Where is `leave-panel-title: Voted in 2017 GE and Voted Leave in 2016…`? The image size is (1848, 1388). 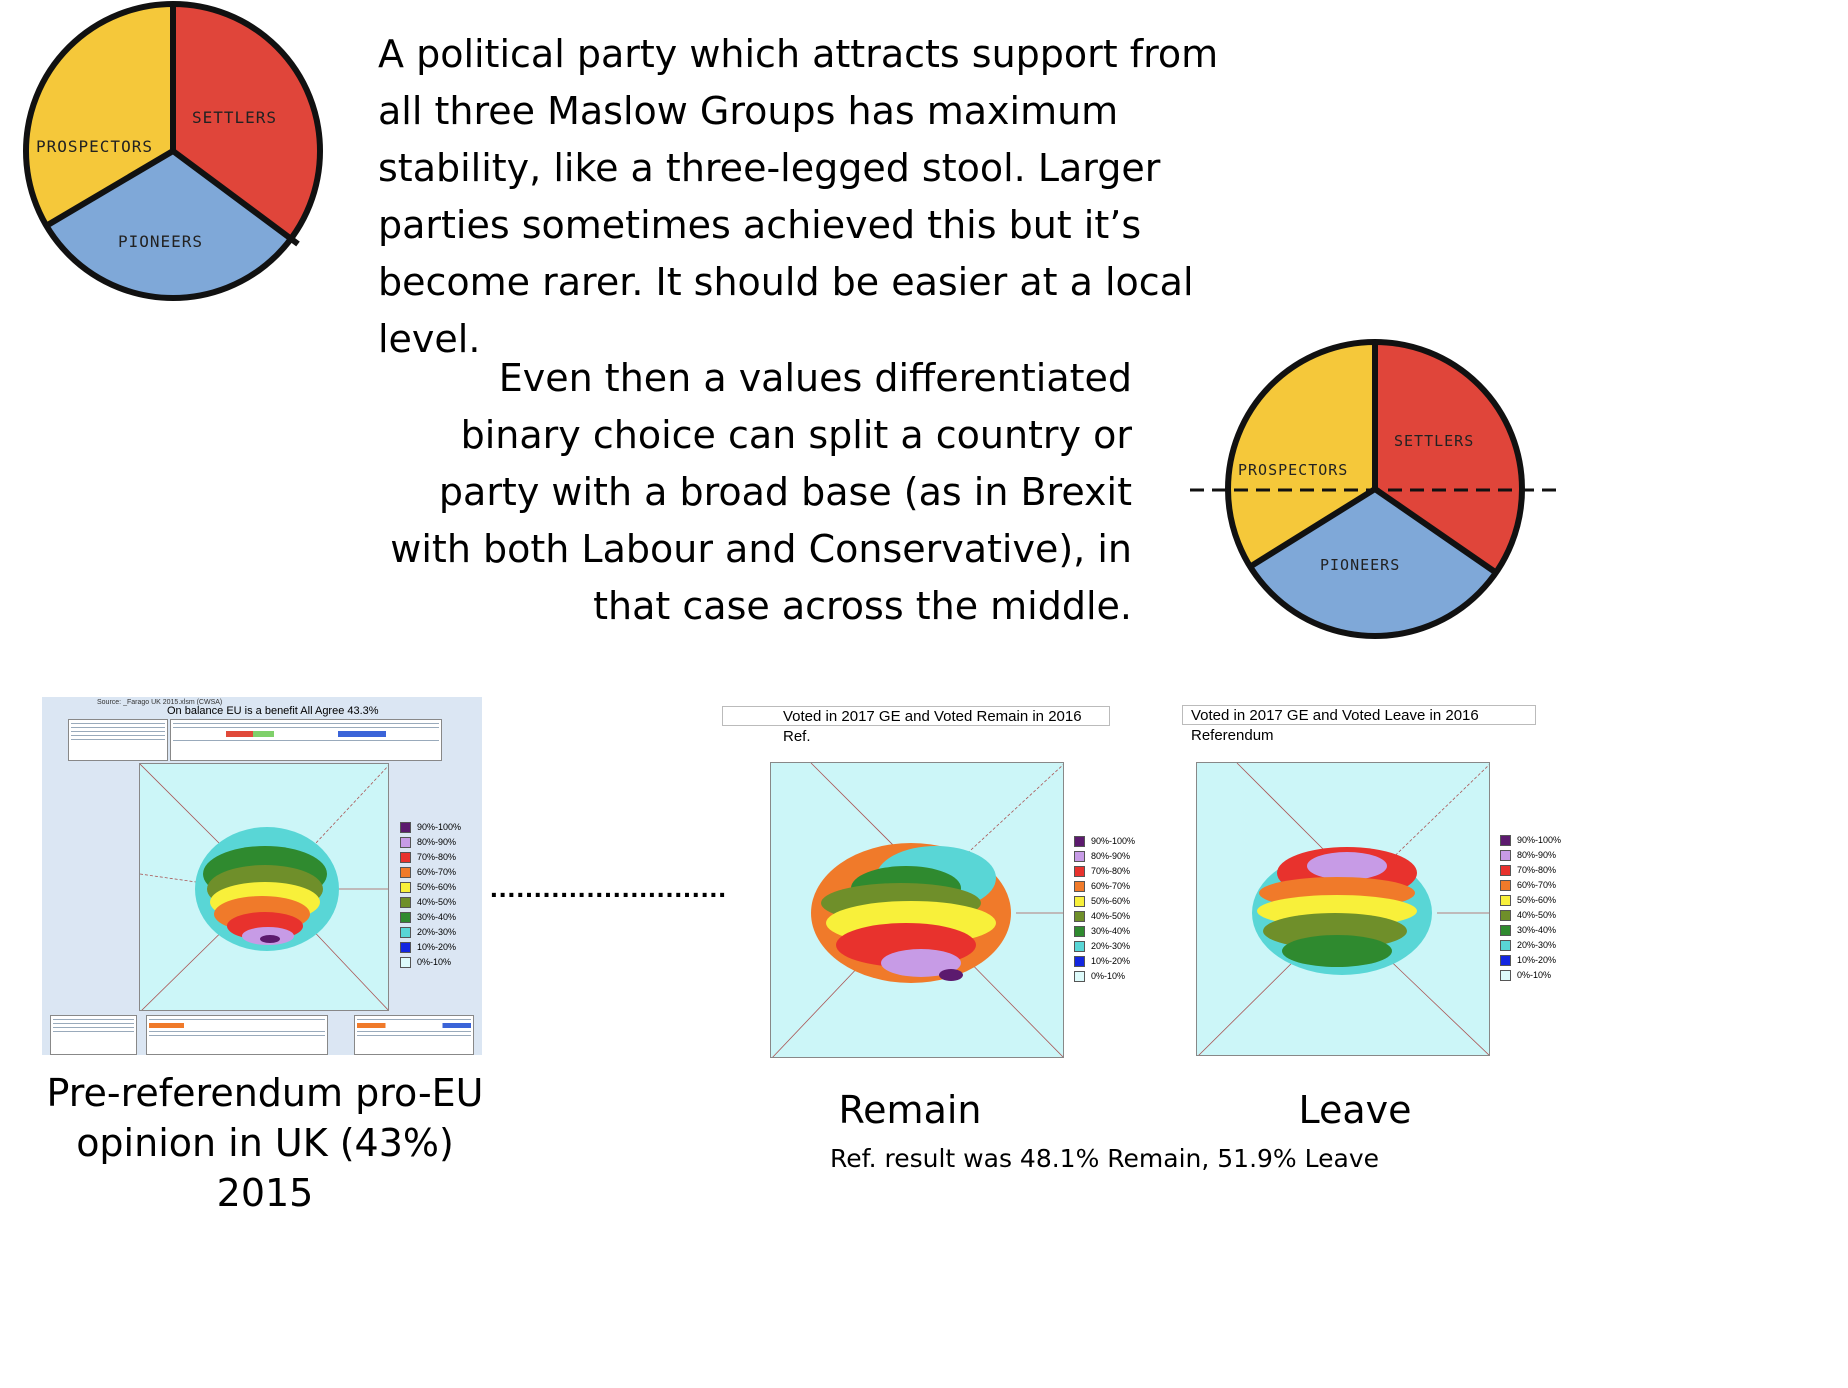 leave-panel-title: Voted in 2017 GE and Voted Leave in 2016… is located at coordinates (1359, 724).